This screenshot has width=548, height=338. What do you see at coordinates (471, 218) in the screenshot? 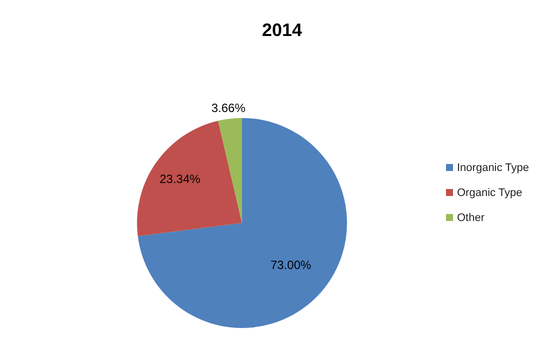
I see `legend-label: Other` at bounding box center [471, 218].